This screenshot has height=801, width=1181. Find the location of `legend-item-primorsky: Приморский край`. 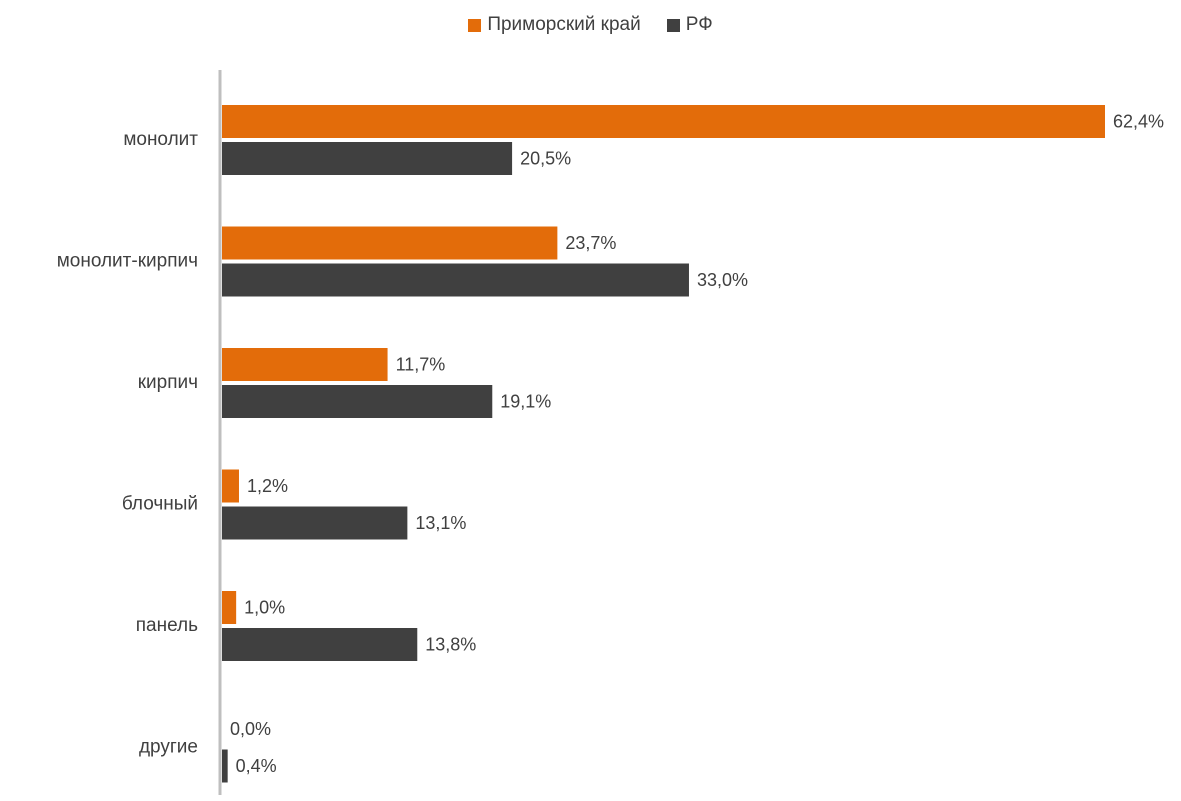

legend-item-primorsky: Приморский край is located at coordinates (554, 25).